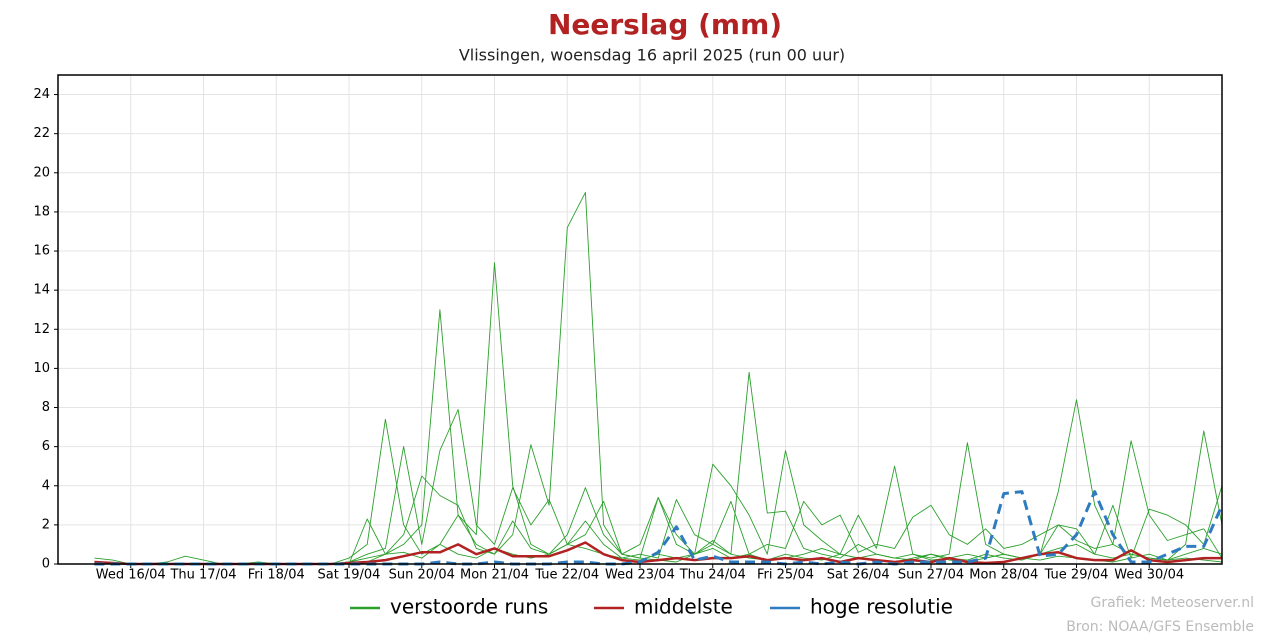  What do you see at coordinates (881, 607) in the screenshot?
I see `legend-label: hoge resolutie` at bounding box center [881, 607].